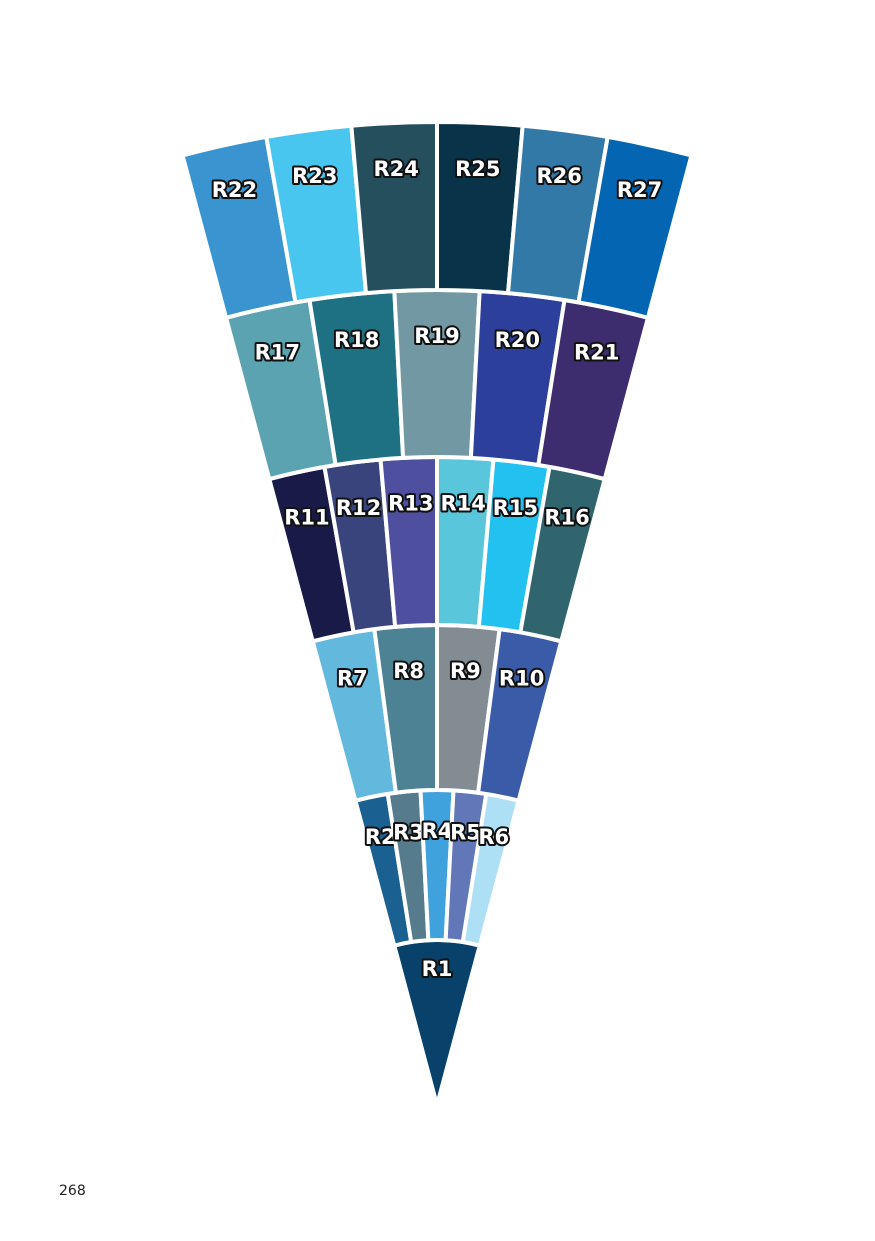 This screenshot has height=1241, width=875. I want to click on segment-label: R23, so click(314, 176).